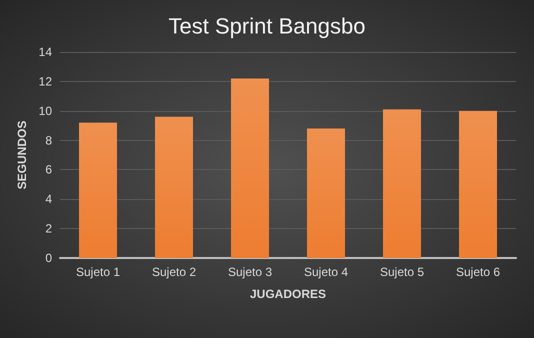  Describe the element at coordinates (48, 199) in the screenshot. I see `y-tick-label: 4` at that location.